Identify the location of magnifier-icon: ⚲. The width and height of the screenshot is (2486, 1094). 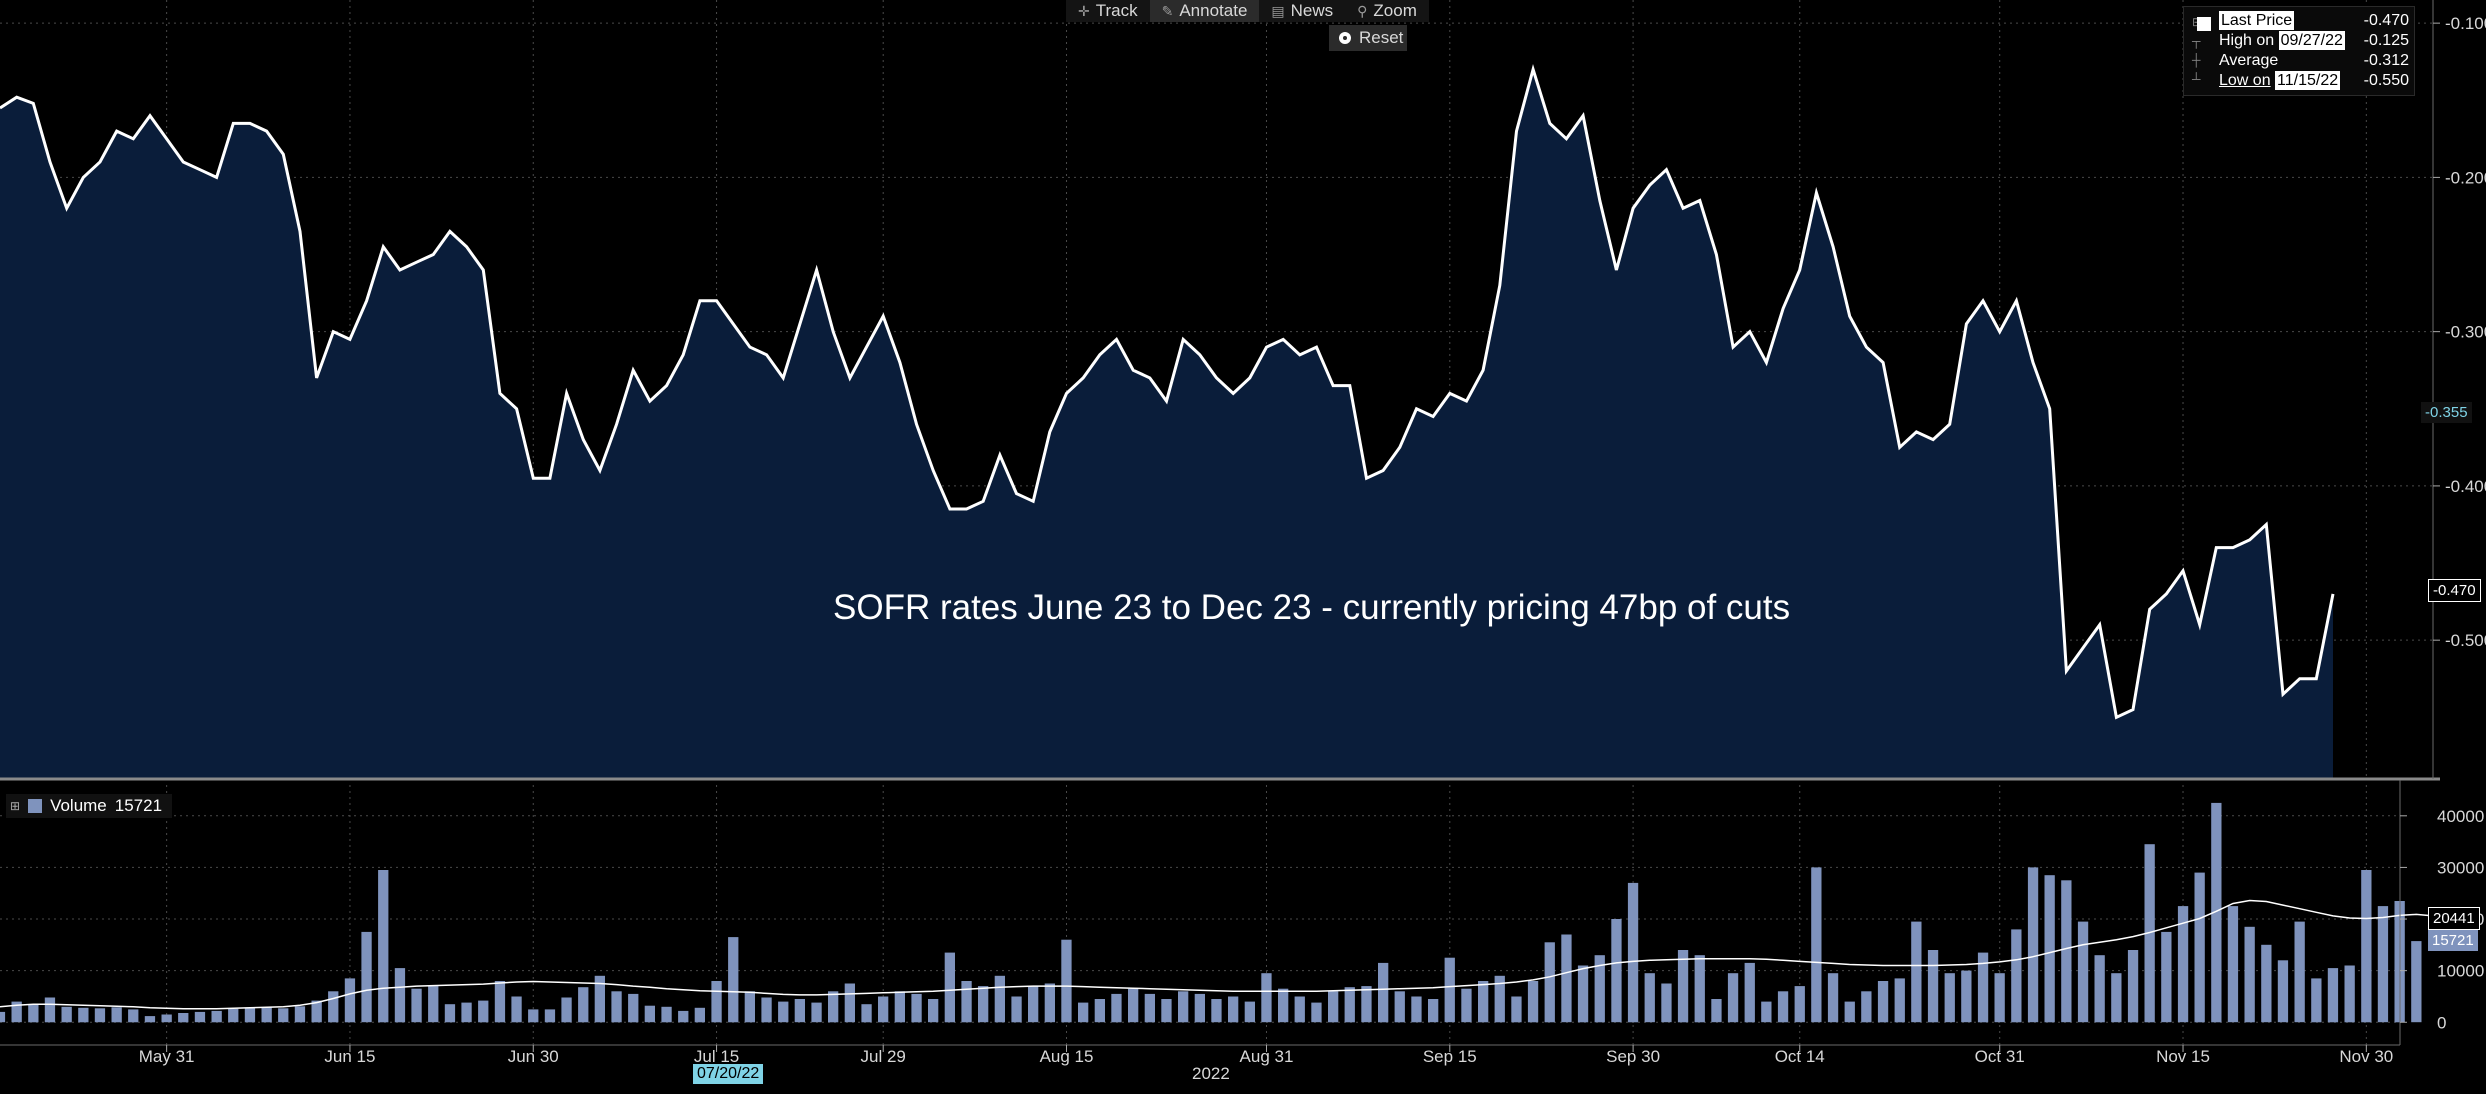
(1362, 10).